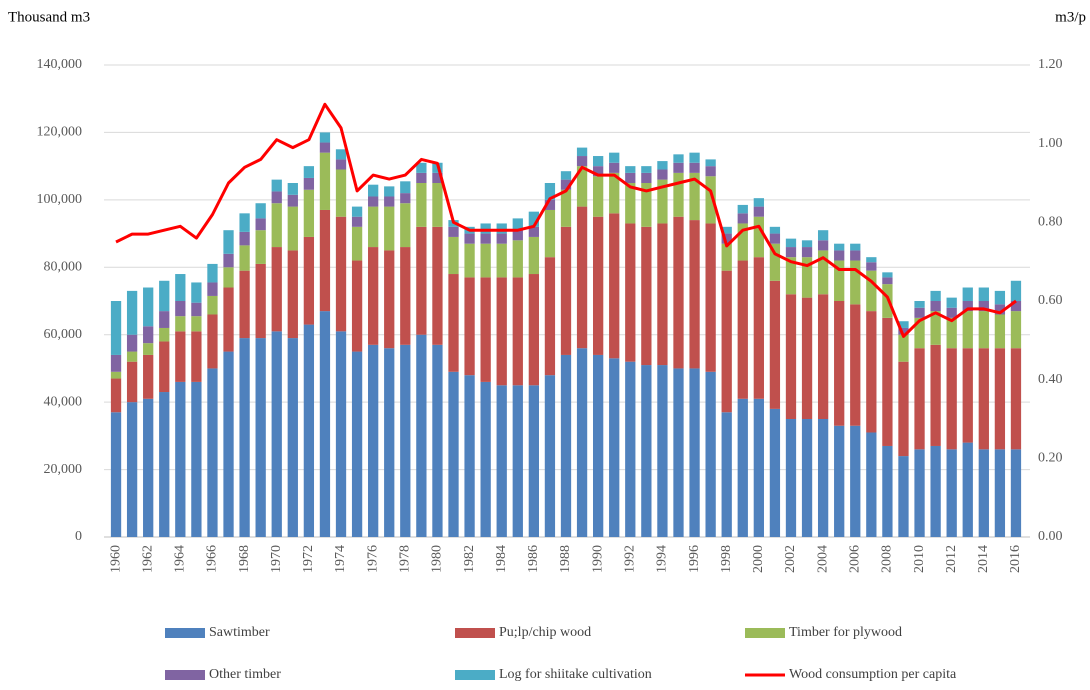 The image size is (1090, 690). What do you see at coordinates (63, 401) in the screenshot?
I see `y-tick-label: 40,000` at bounding box center [63, 401].